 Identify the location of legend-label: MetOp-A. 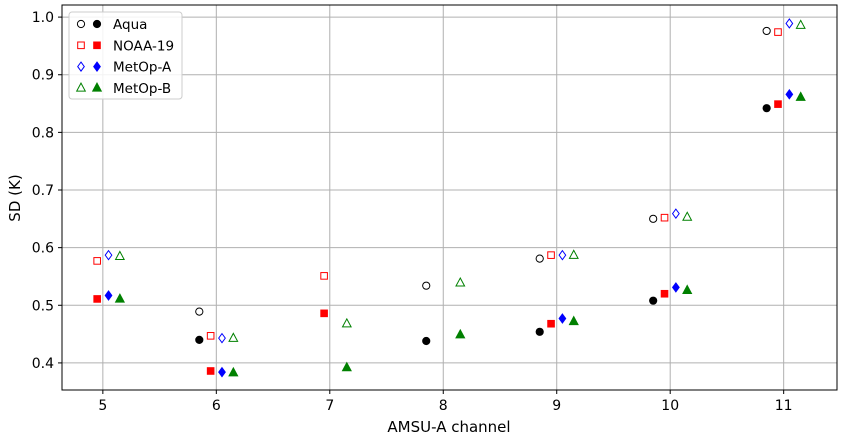
(142, 68).